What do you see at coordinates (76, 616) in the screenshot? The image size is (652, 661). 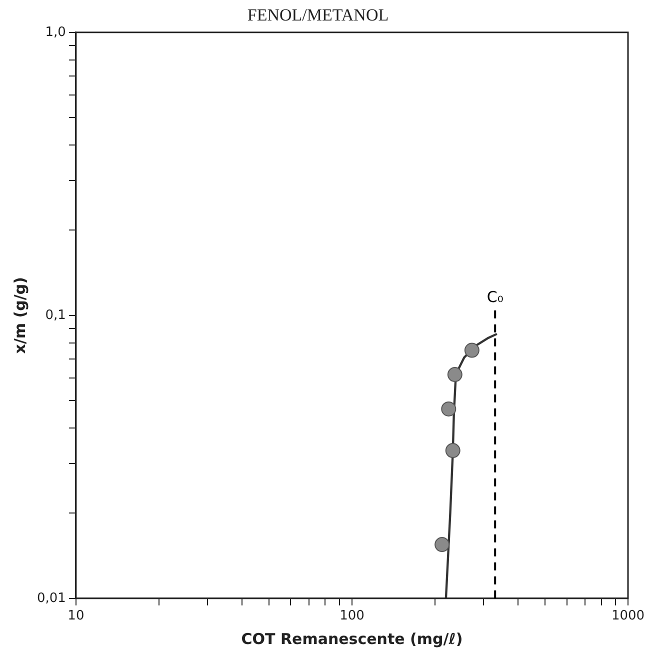 I see `x-tick-label: 10` at bounding box center [76, 616].